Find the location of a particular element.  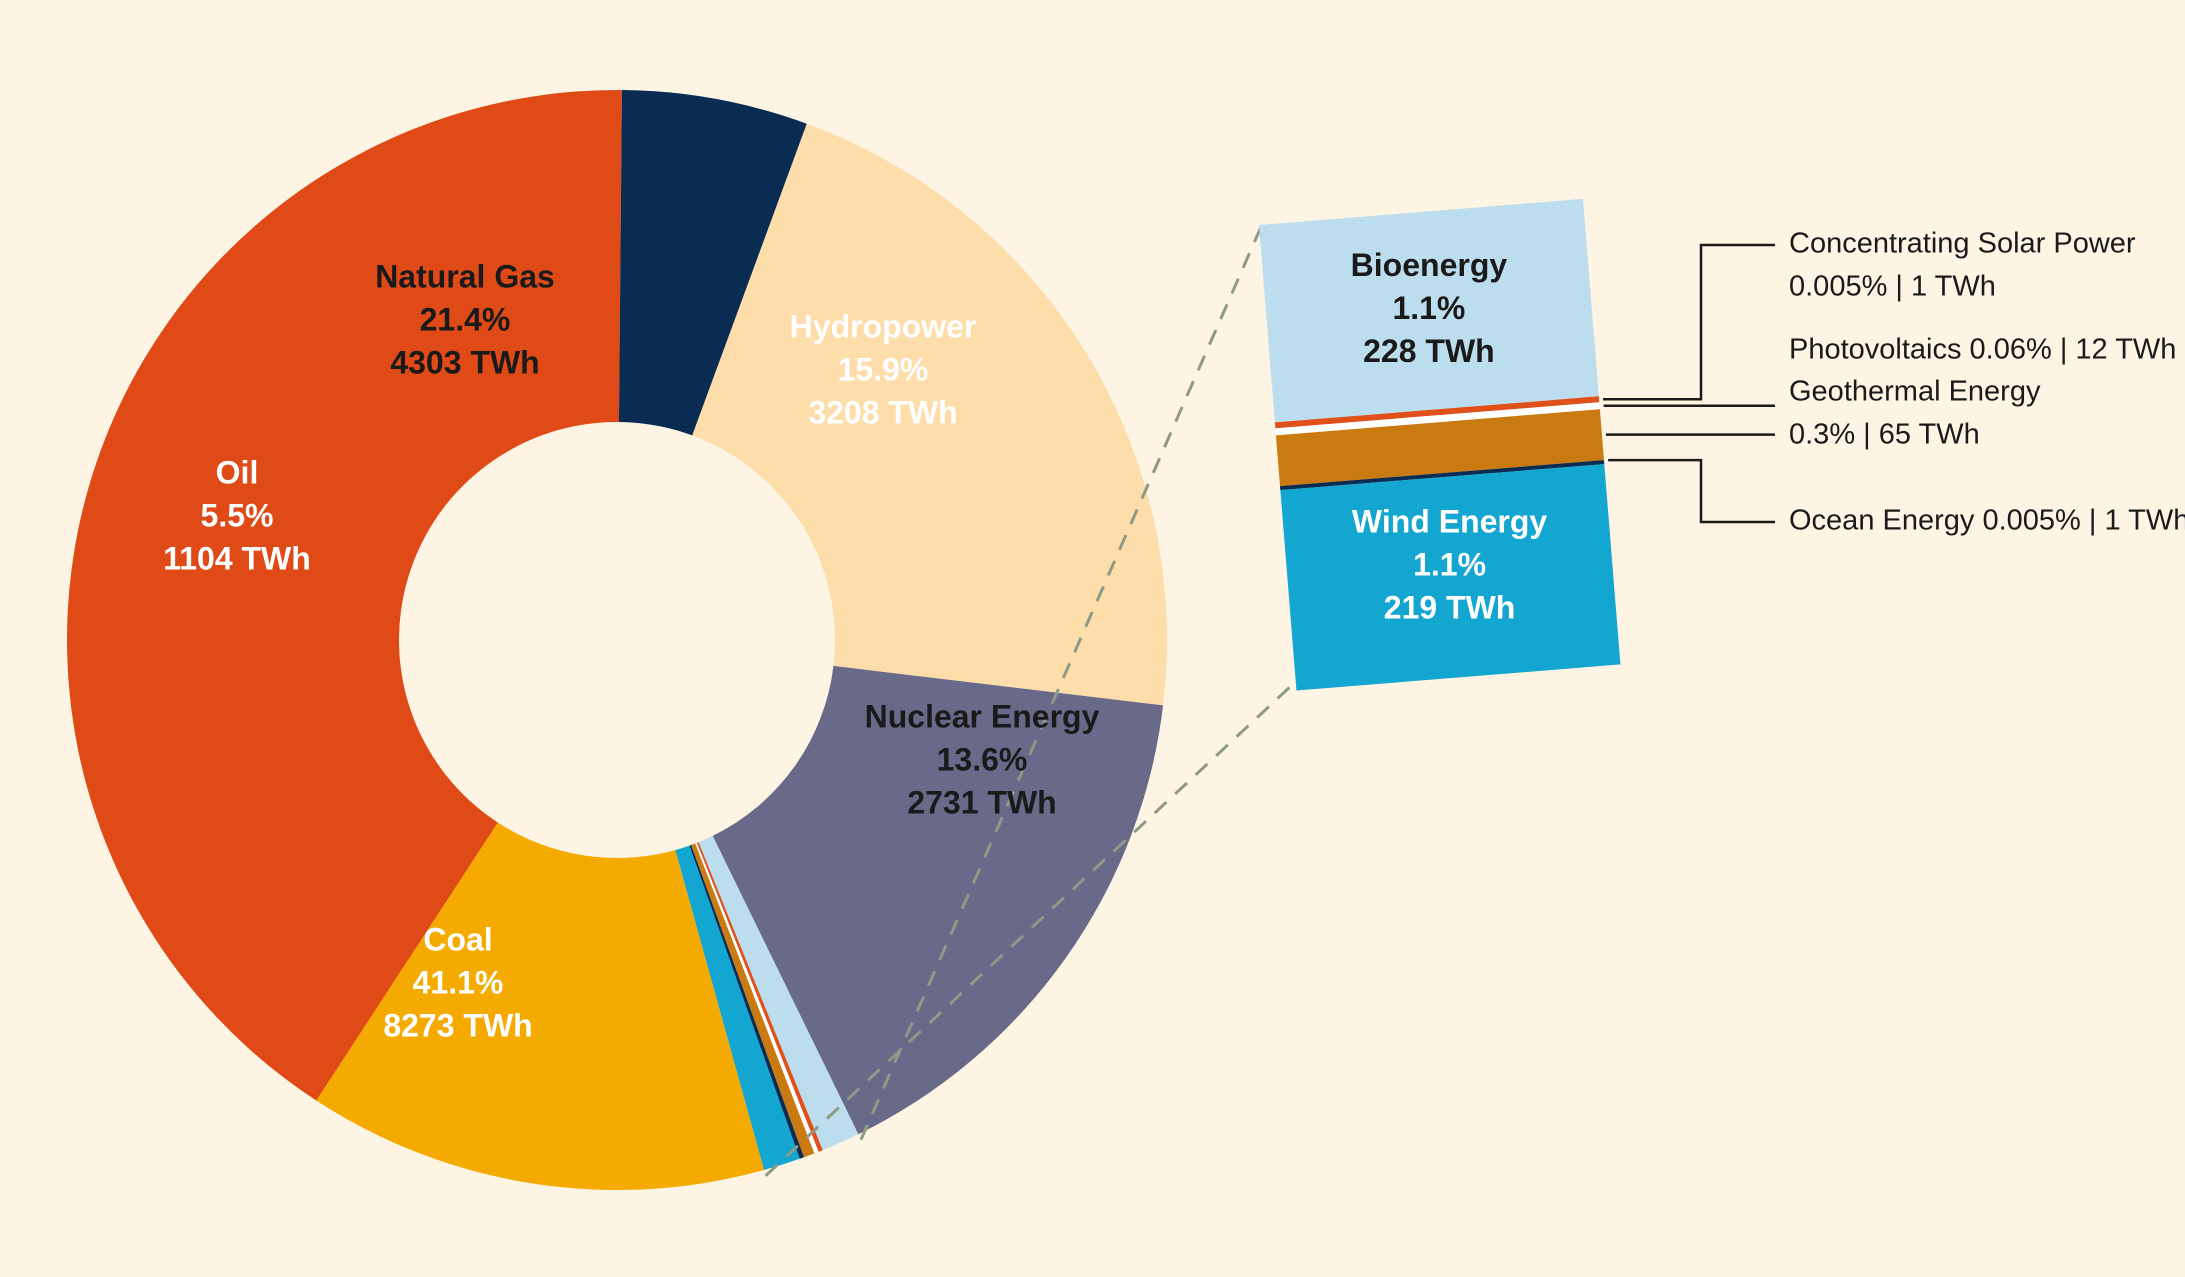

slice-oil is located at coordinates (712, 263).